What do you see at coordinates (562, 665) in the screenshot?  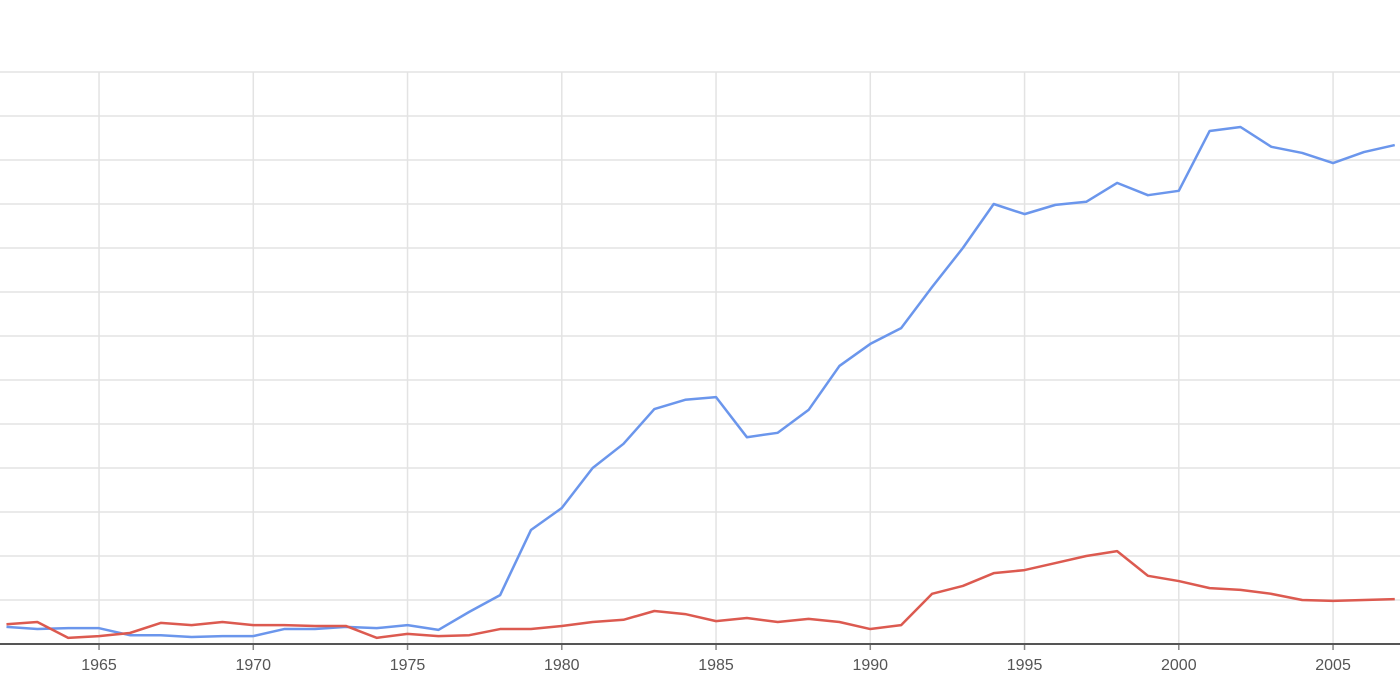 I see `x-tick-label: 1980` at bounding box center [562, 665].